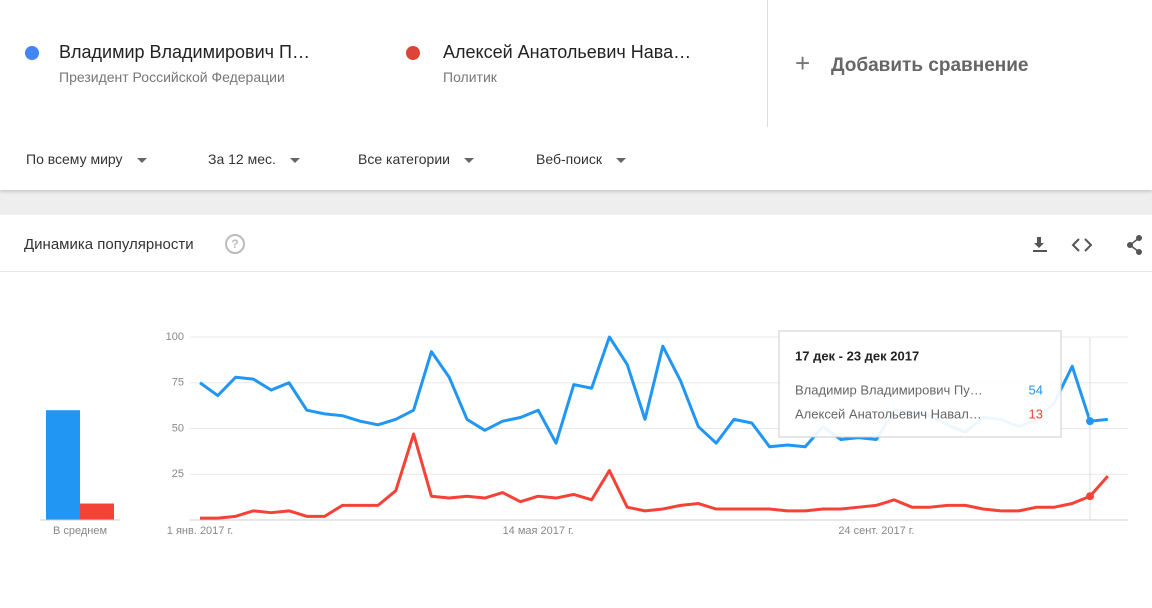  What do you see at coordinates (470, 77) in the screenshot?
I see `term-subtitle: Политик` at bounding box center [470, 77].